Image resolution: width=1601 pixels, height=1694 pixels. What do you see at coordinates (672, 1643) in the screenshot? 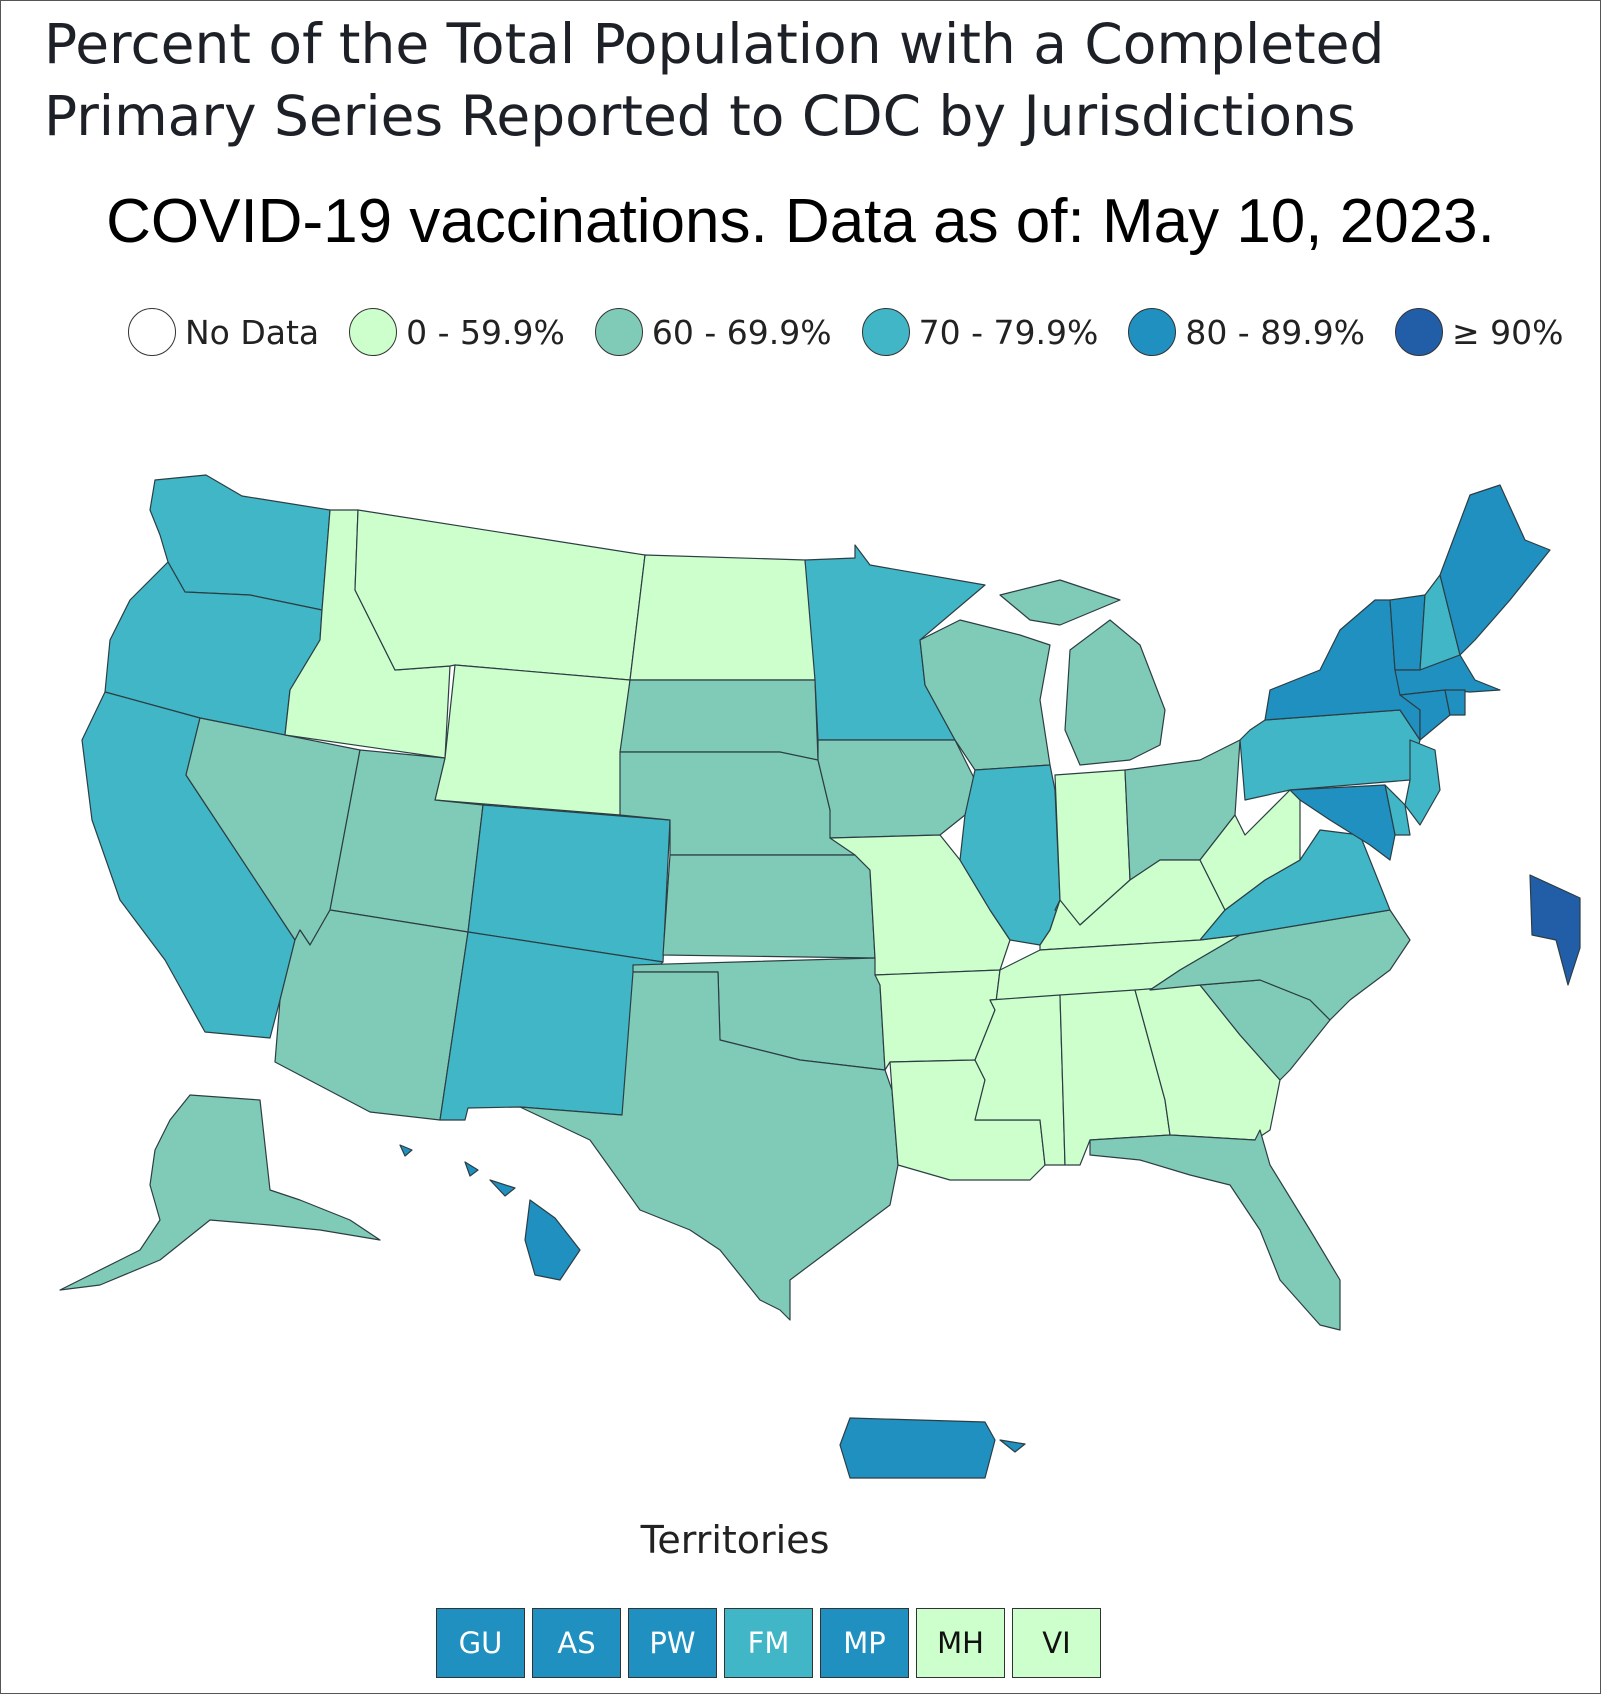
I see `territory-pw: PW` at bounding box center [672, 1643].